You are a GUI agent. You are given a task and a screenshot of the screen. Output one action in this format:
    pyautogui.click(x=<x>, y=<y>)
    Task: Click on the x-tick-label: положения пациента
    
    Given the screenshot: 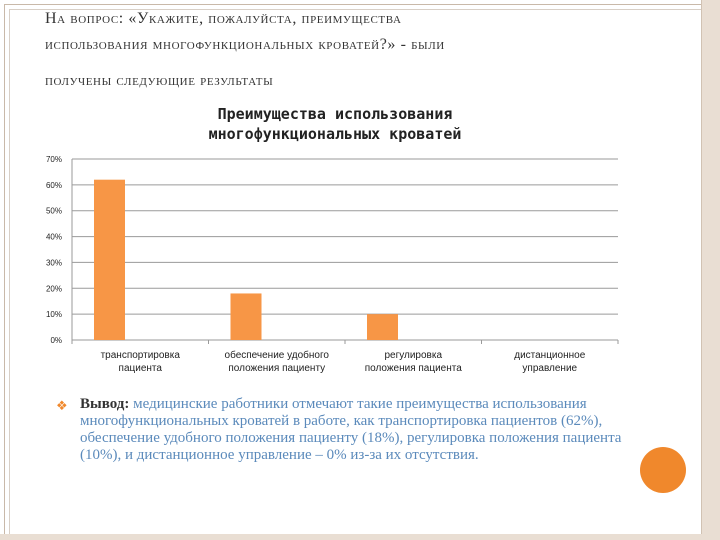 What is the action you would take?
    pyautogui.click(x=414, y=368)
    